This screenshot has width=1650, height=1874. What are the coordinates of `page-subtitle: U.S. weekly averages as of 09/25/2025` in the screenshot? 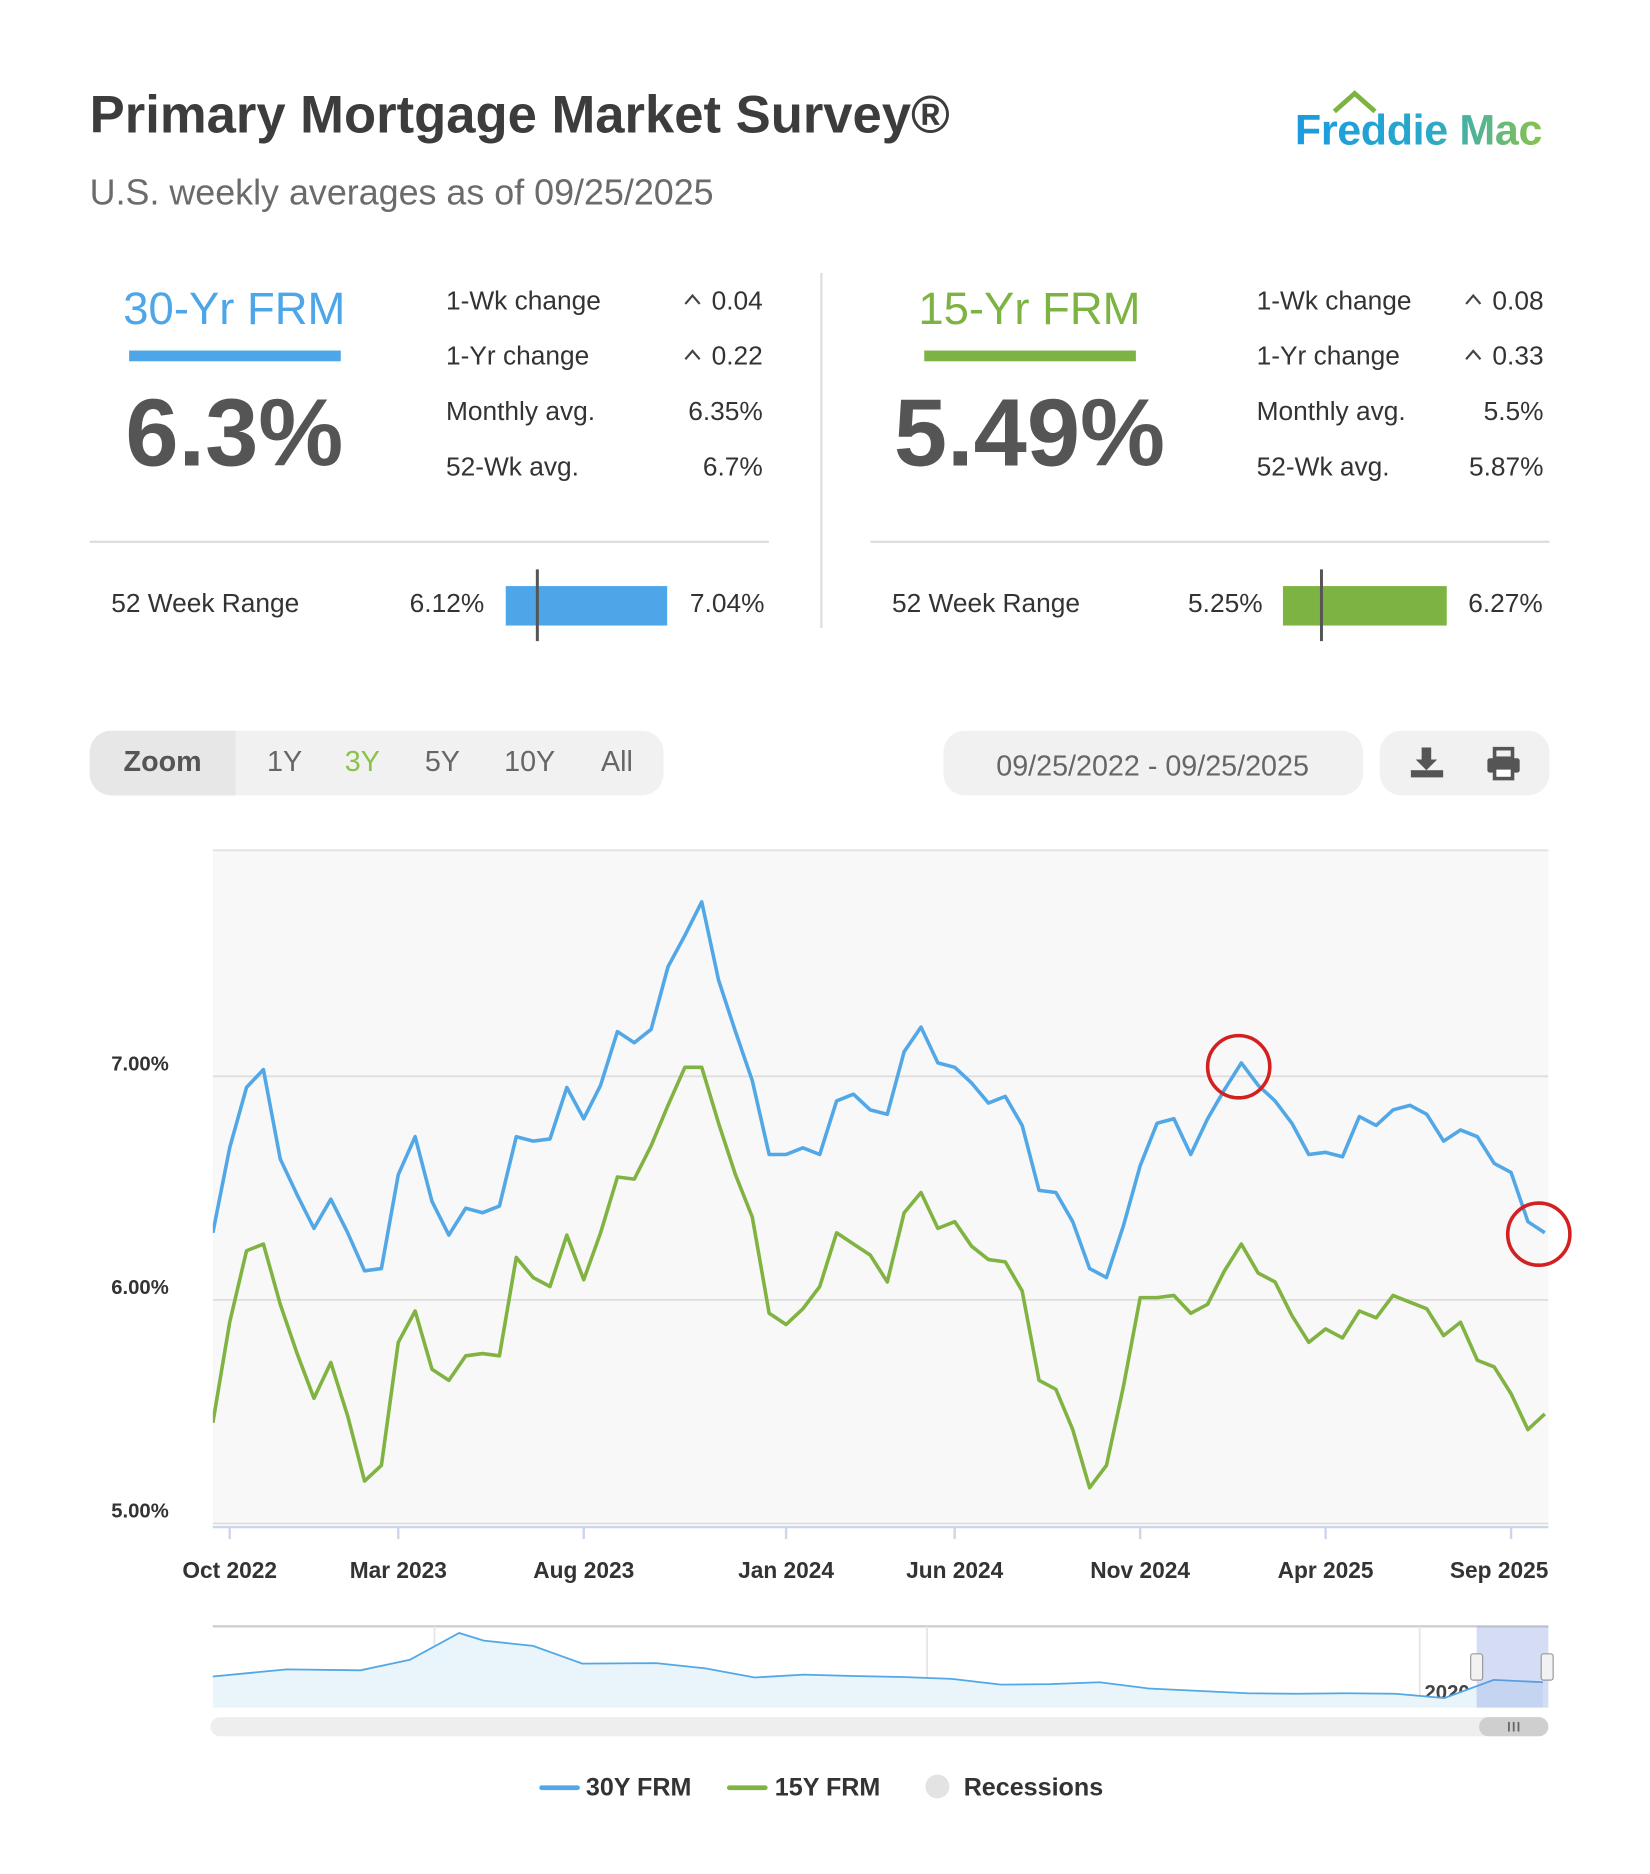 It's located at (402, 193).